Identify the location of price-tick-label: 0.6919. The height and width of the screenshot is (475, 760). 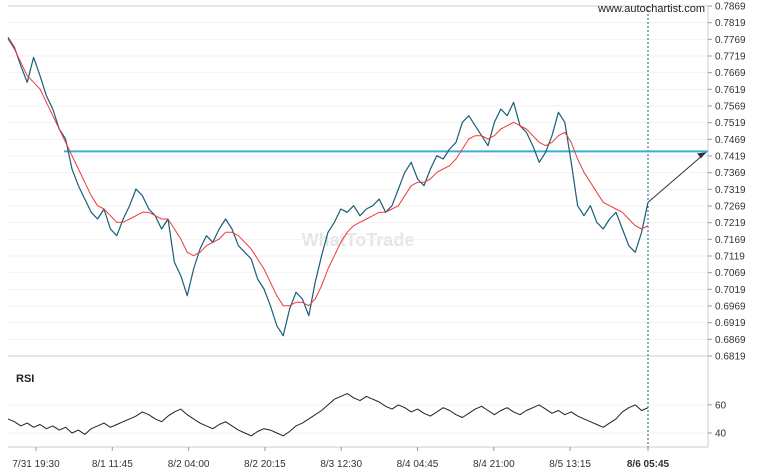
(730, 323).